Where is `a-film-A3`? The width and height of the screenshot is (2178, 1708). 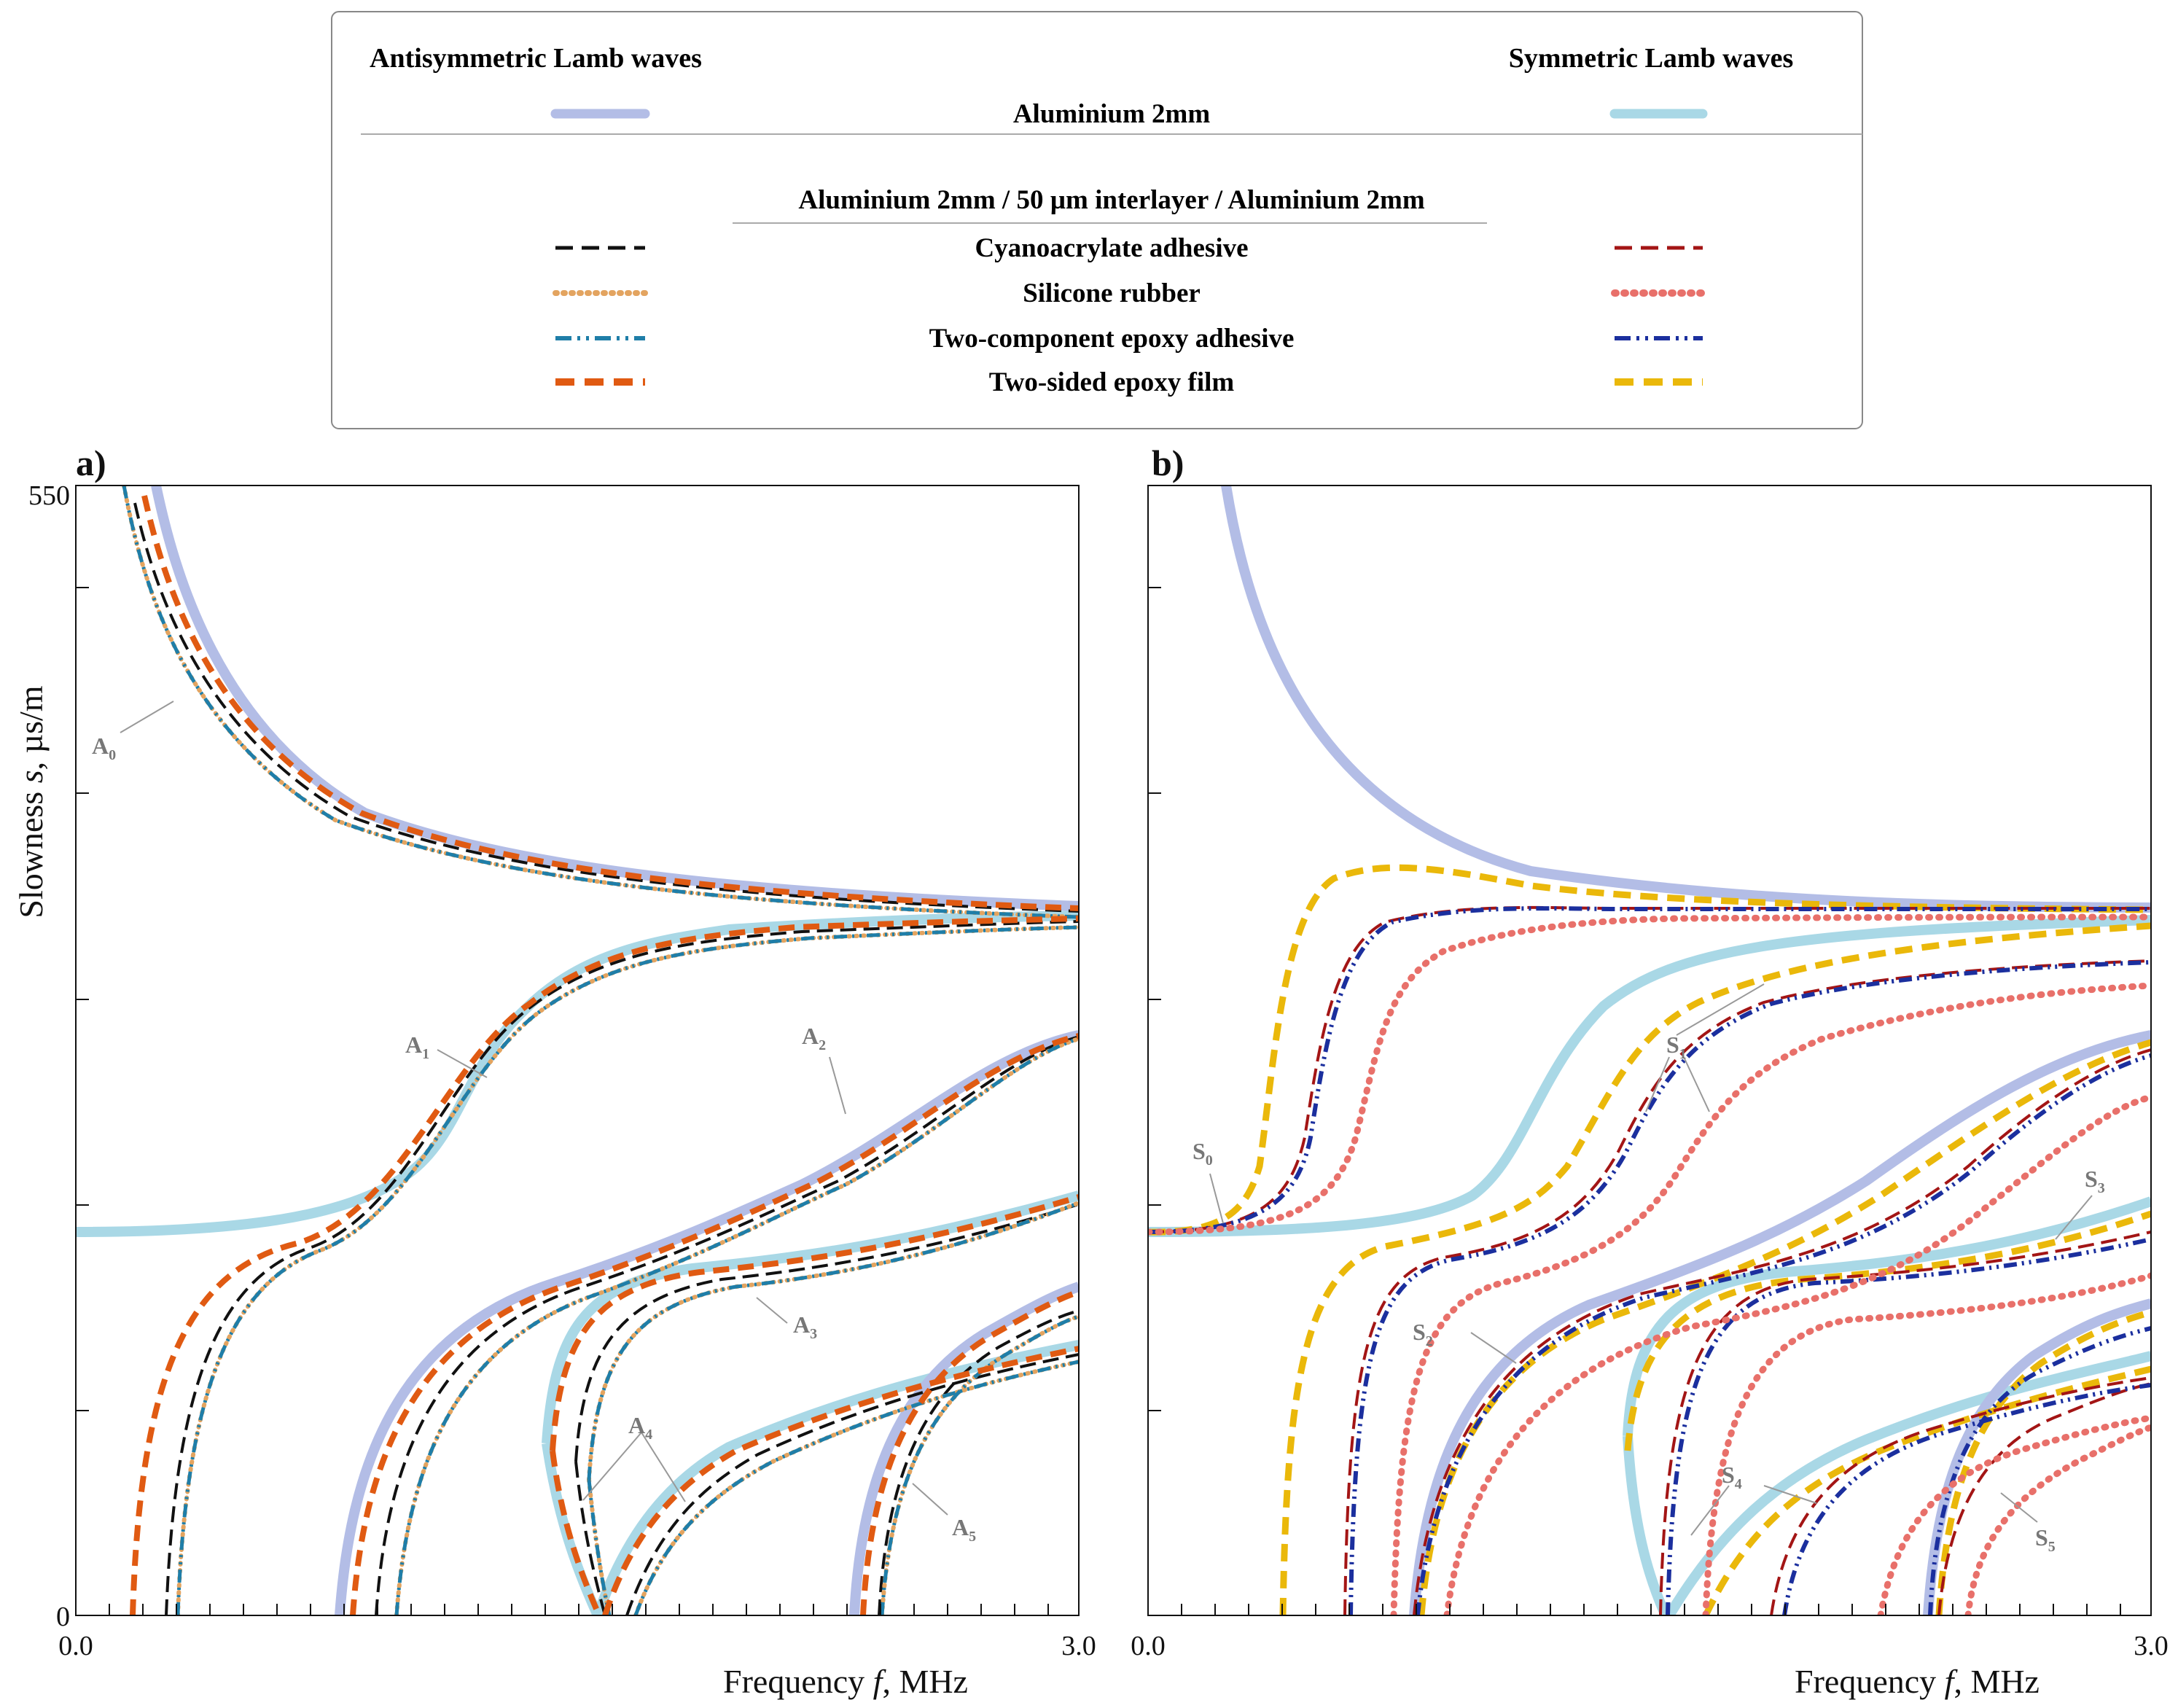 a-film-A3 is located at coordinates (815, 1322).